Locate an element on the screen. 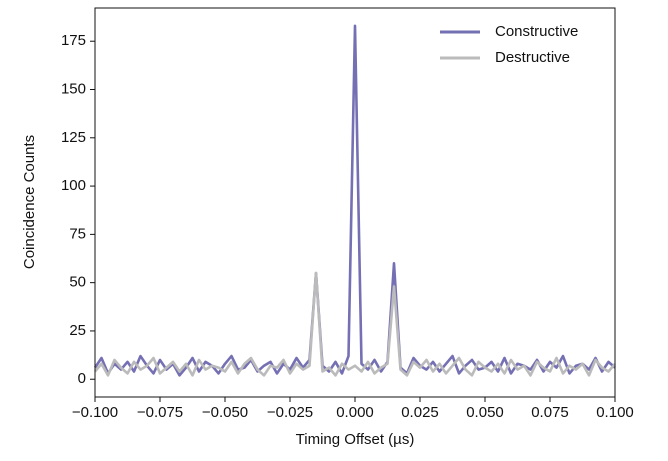 The image size is (668, 461). y-axis-label: Coincidence Counts is located at coordinates (29, 202).